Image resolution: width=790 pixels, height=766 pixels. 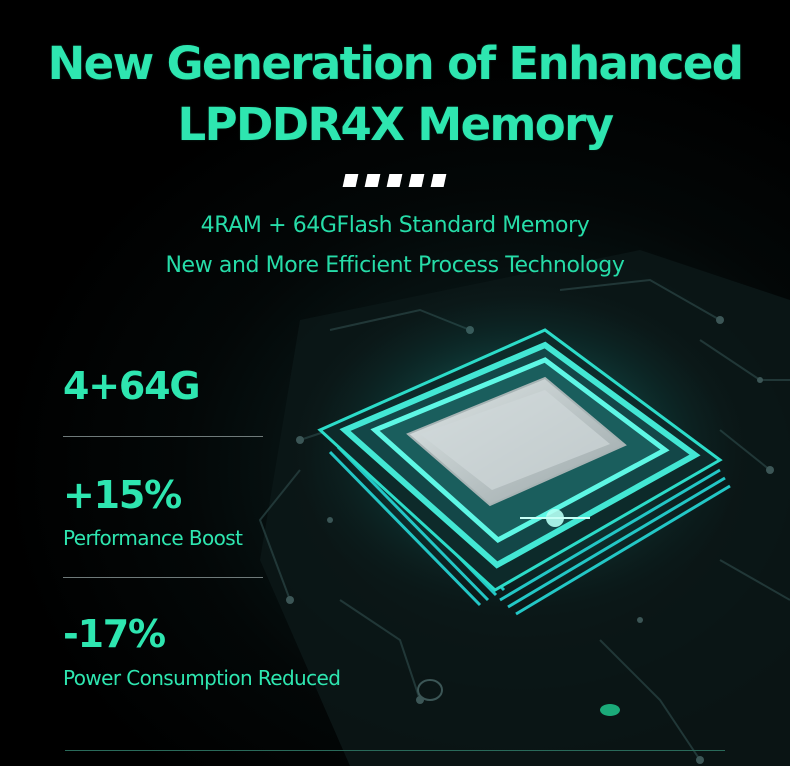 What do you see at coordinates (395, 750) in the screenshot?
I see `bottom-divider` at bounding box center [395, 750].